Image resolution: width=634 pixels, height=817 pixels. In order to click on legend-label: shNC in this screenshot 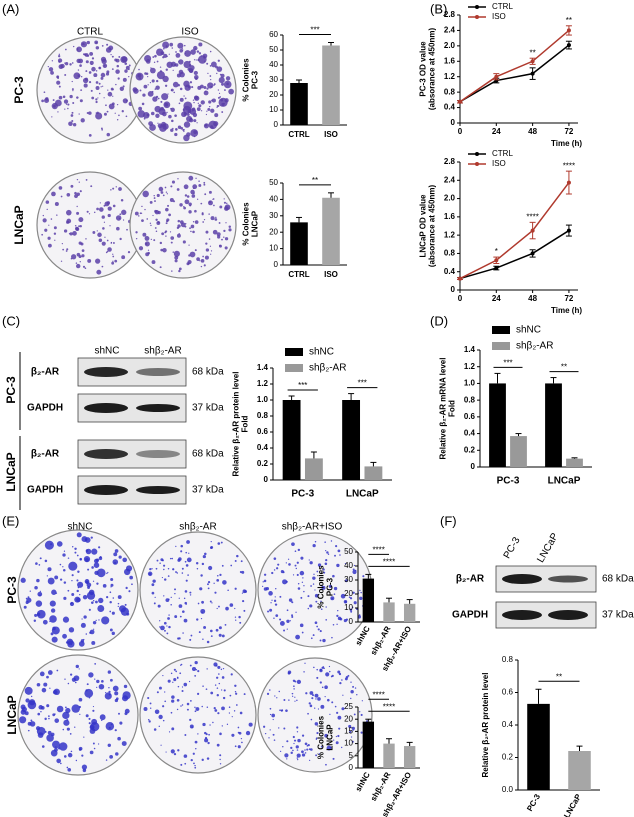, I will do `click(528, 330)`.